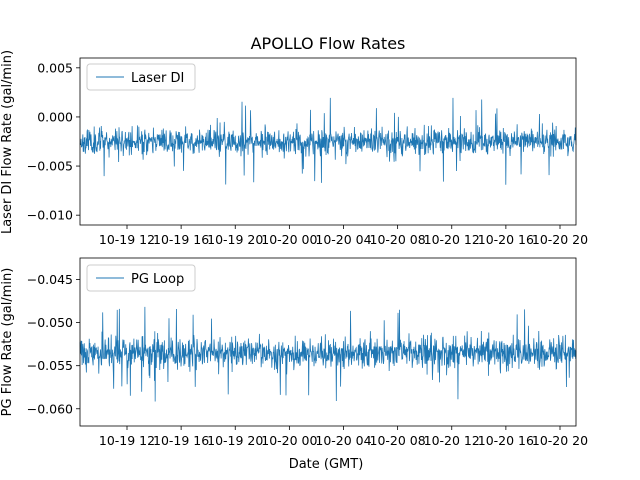  What do you see at coordinates (50, 279) in the screenshot?
I see `y-tick-label: −0.045` at bounding box center [50, 279].